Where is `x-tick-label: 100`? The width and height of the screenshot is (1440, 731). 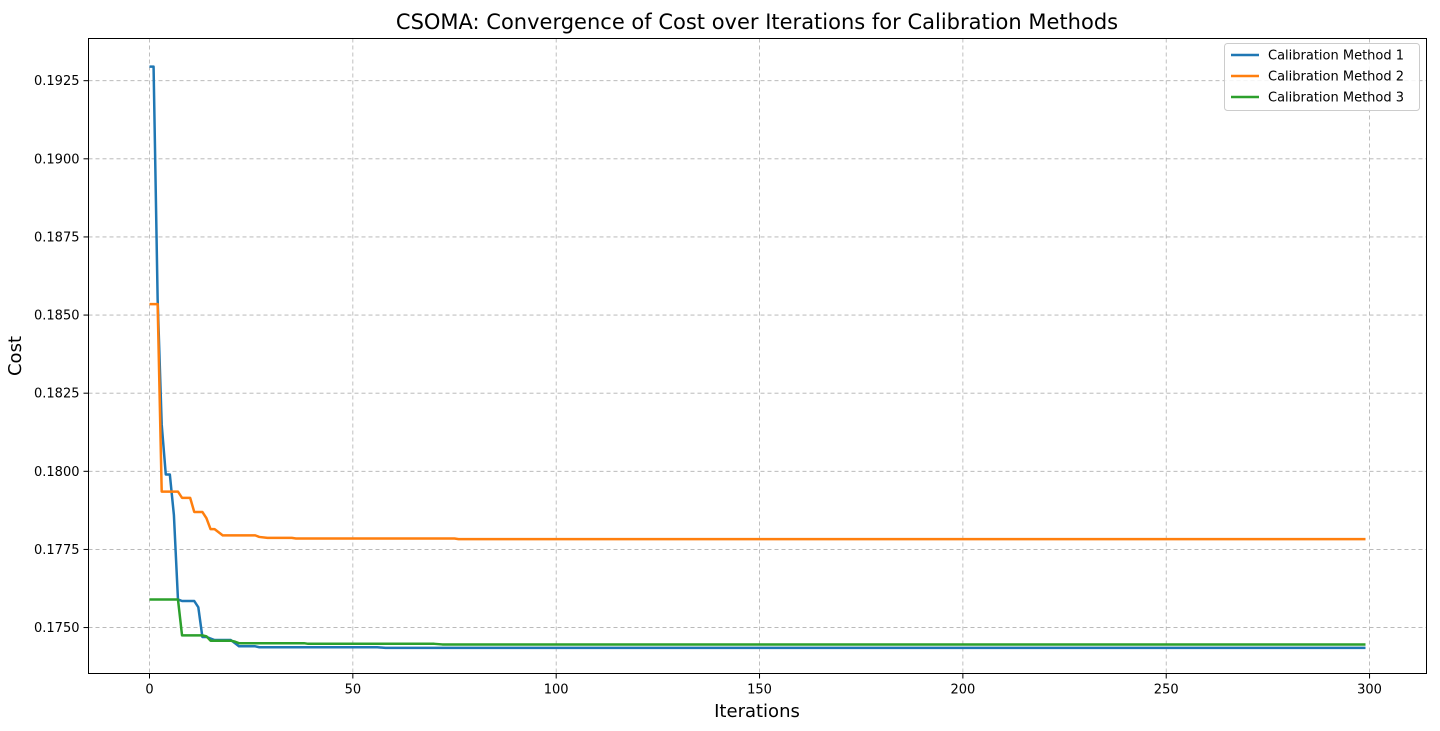 x-tick-label: 100 is located at coordinates (556, 690).